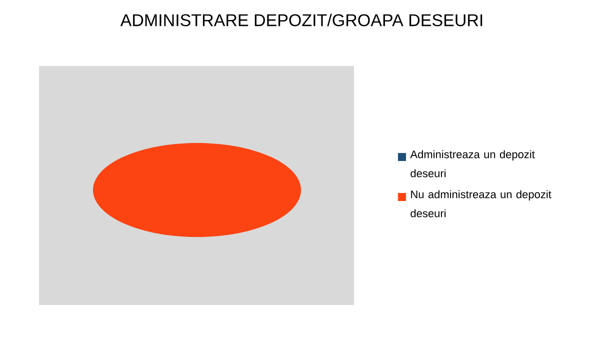 The width and height of the screenshot is (605, 340). I want to click on legend-label: Nu administreaza un depozit deseuri, so click(481, 204).